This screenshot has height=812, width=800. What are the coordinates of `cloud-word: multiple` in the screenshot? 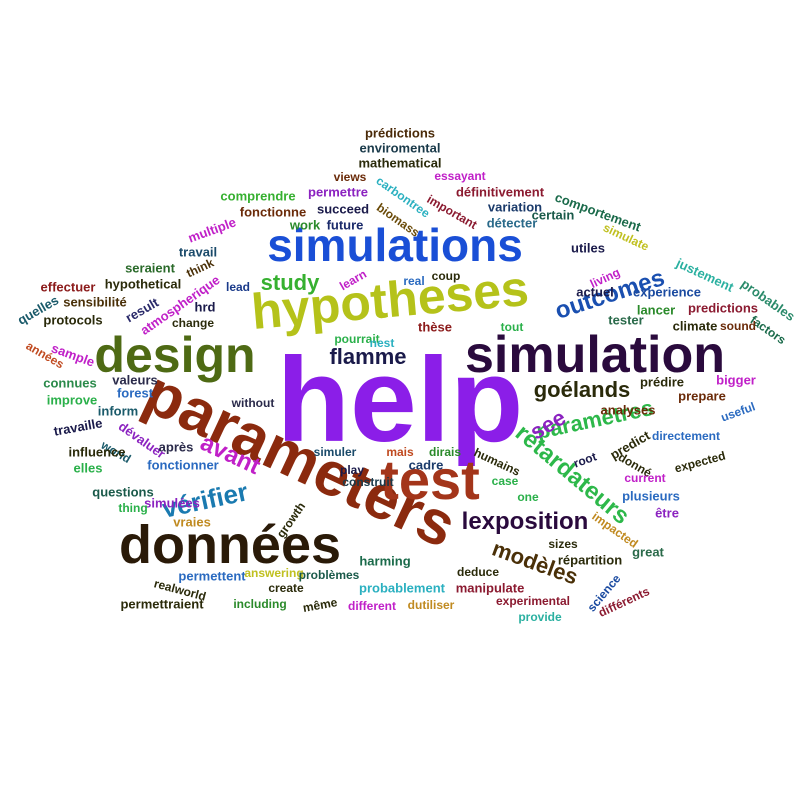 It's located at (212, 230).